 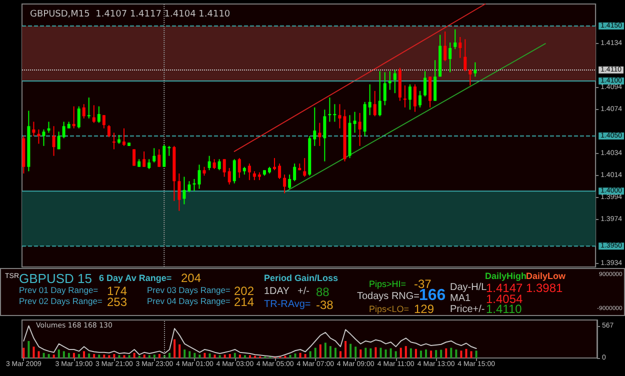 I want to click on text: Prev 04 Days Range=, so click(x=188, y=301).